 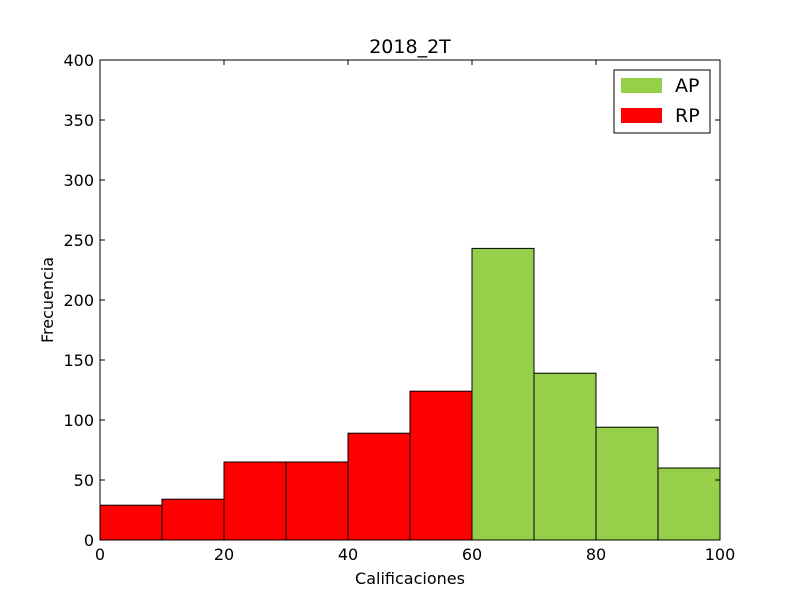 What do you see at coordinates (720, 554) in the screenshot?
I see `x-tick-label: 100` at bounding box center [720, 554].